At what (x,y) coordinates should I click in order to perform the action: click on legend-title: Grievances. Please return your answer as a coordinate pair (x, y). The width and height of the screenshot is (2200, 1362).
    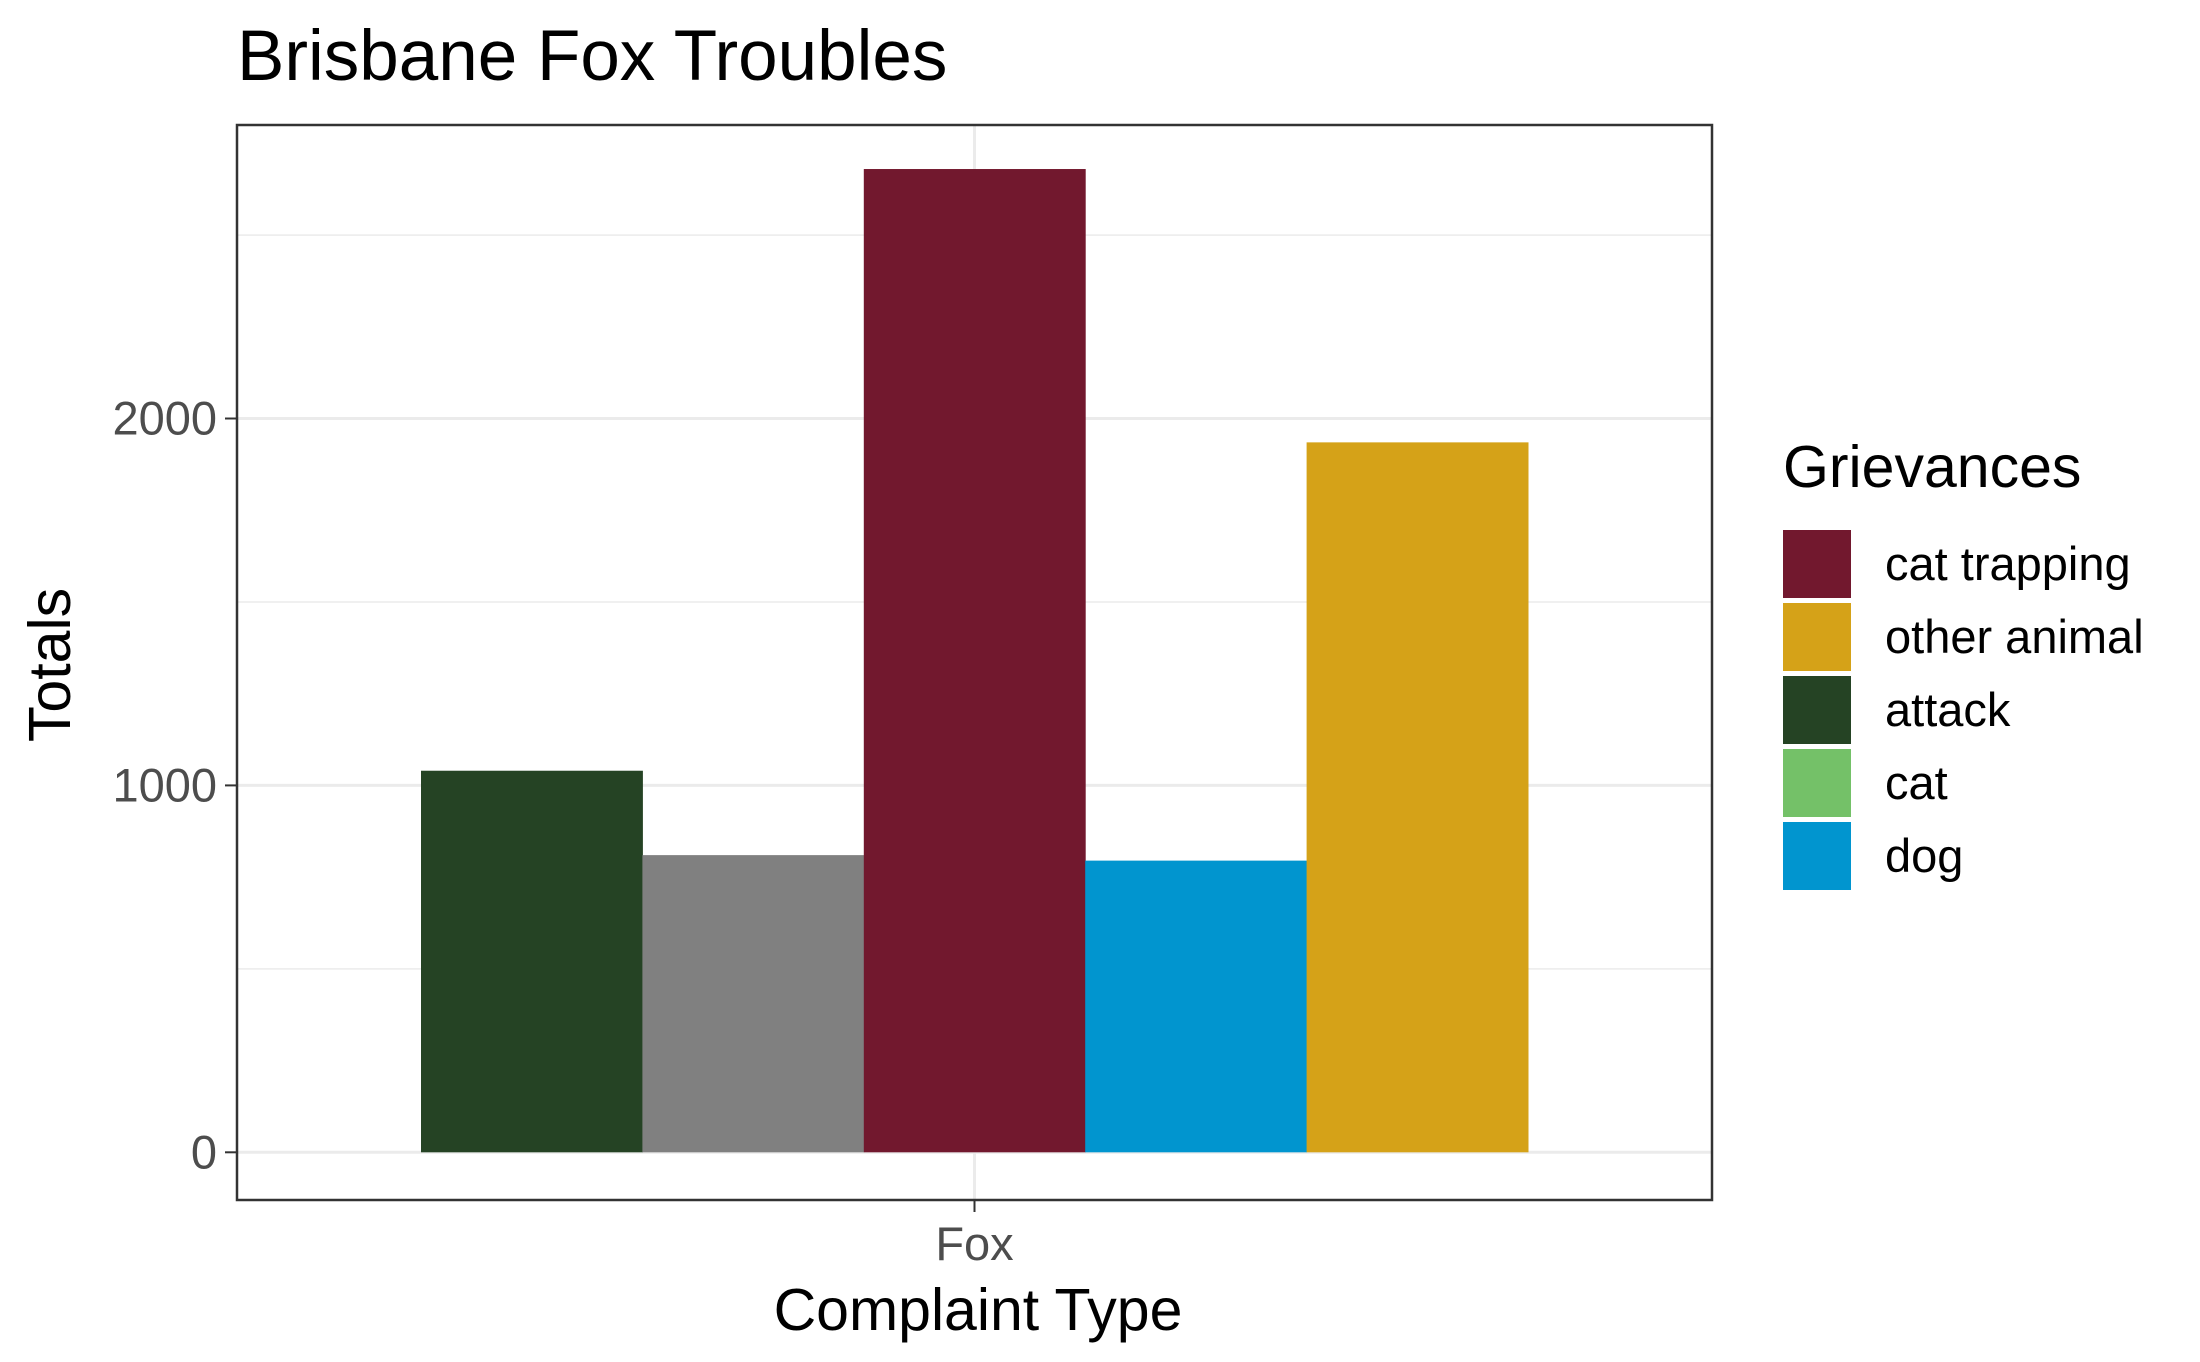
    Looking at the image, I should click on (1932, 467).